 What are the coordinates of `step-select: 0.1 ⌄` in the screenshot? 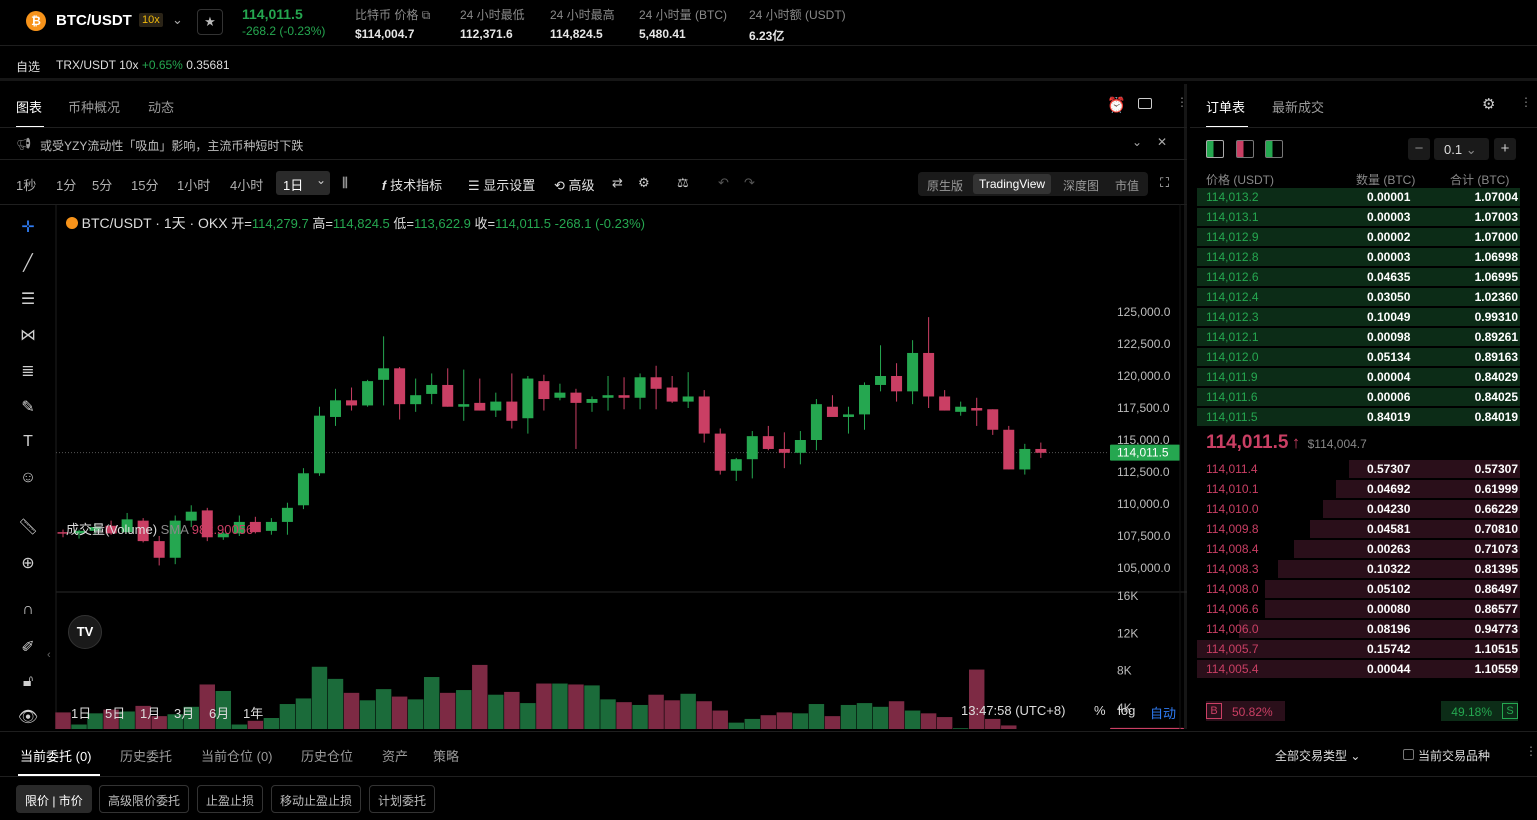 It's located at (1461, 149).